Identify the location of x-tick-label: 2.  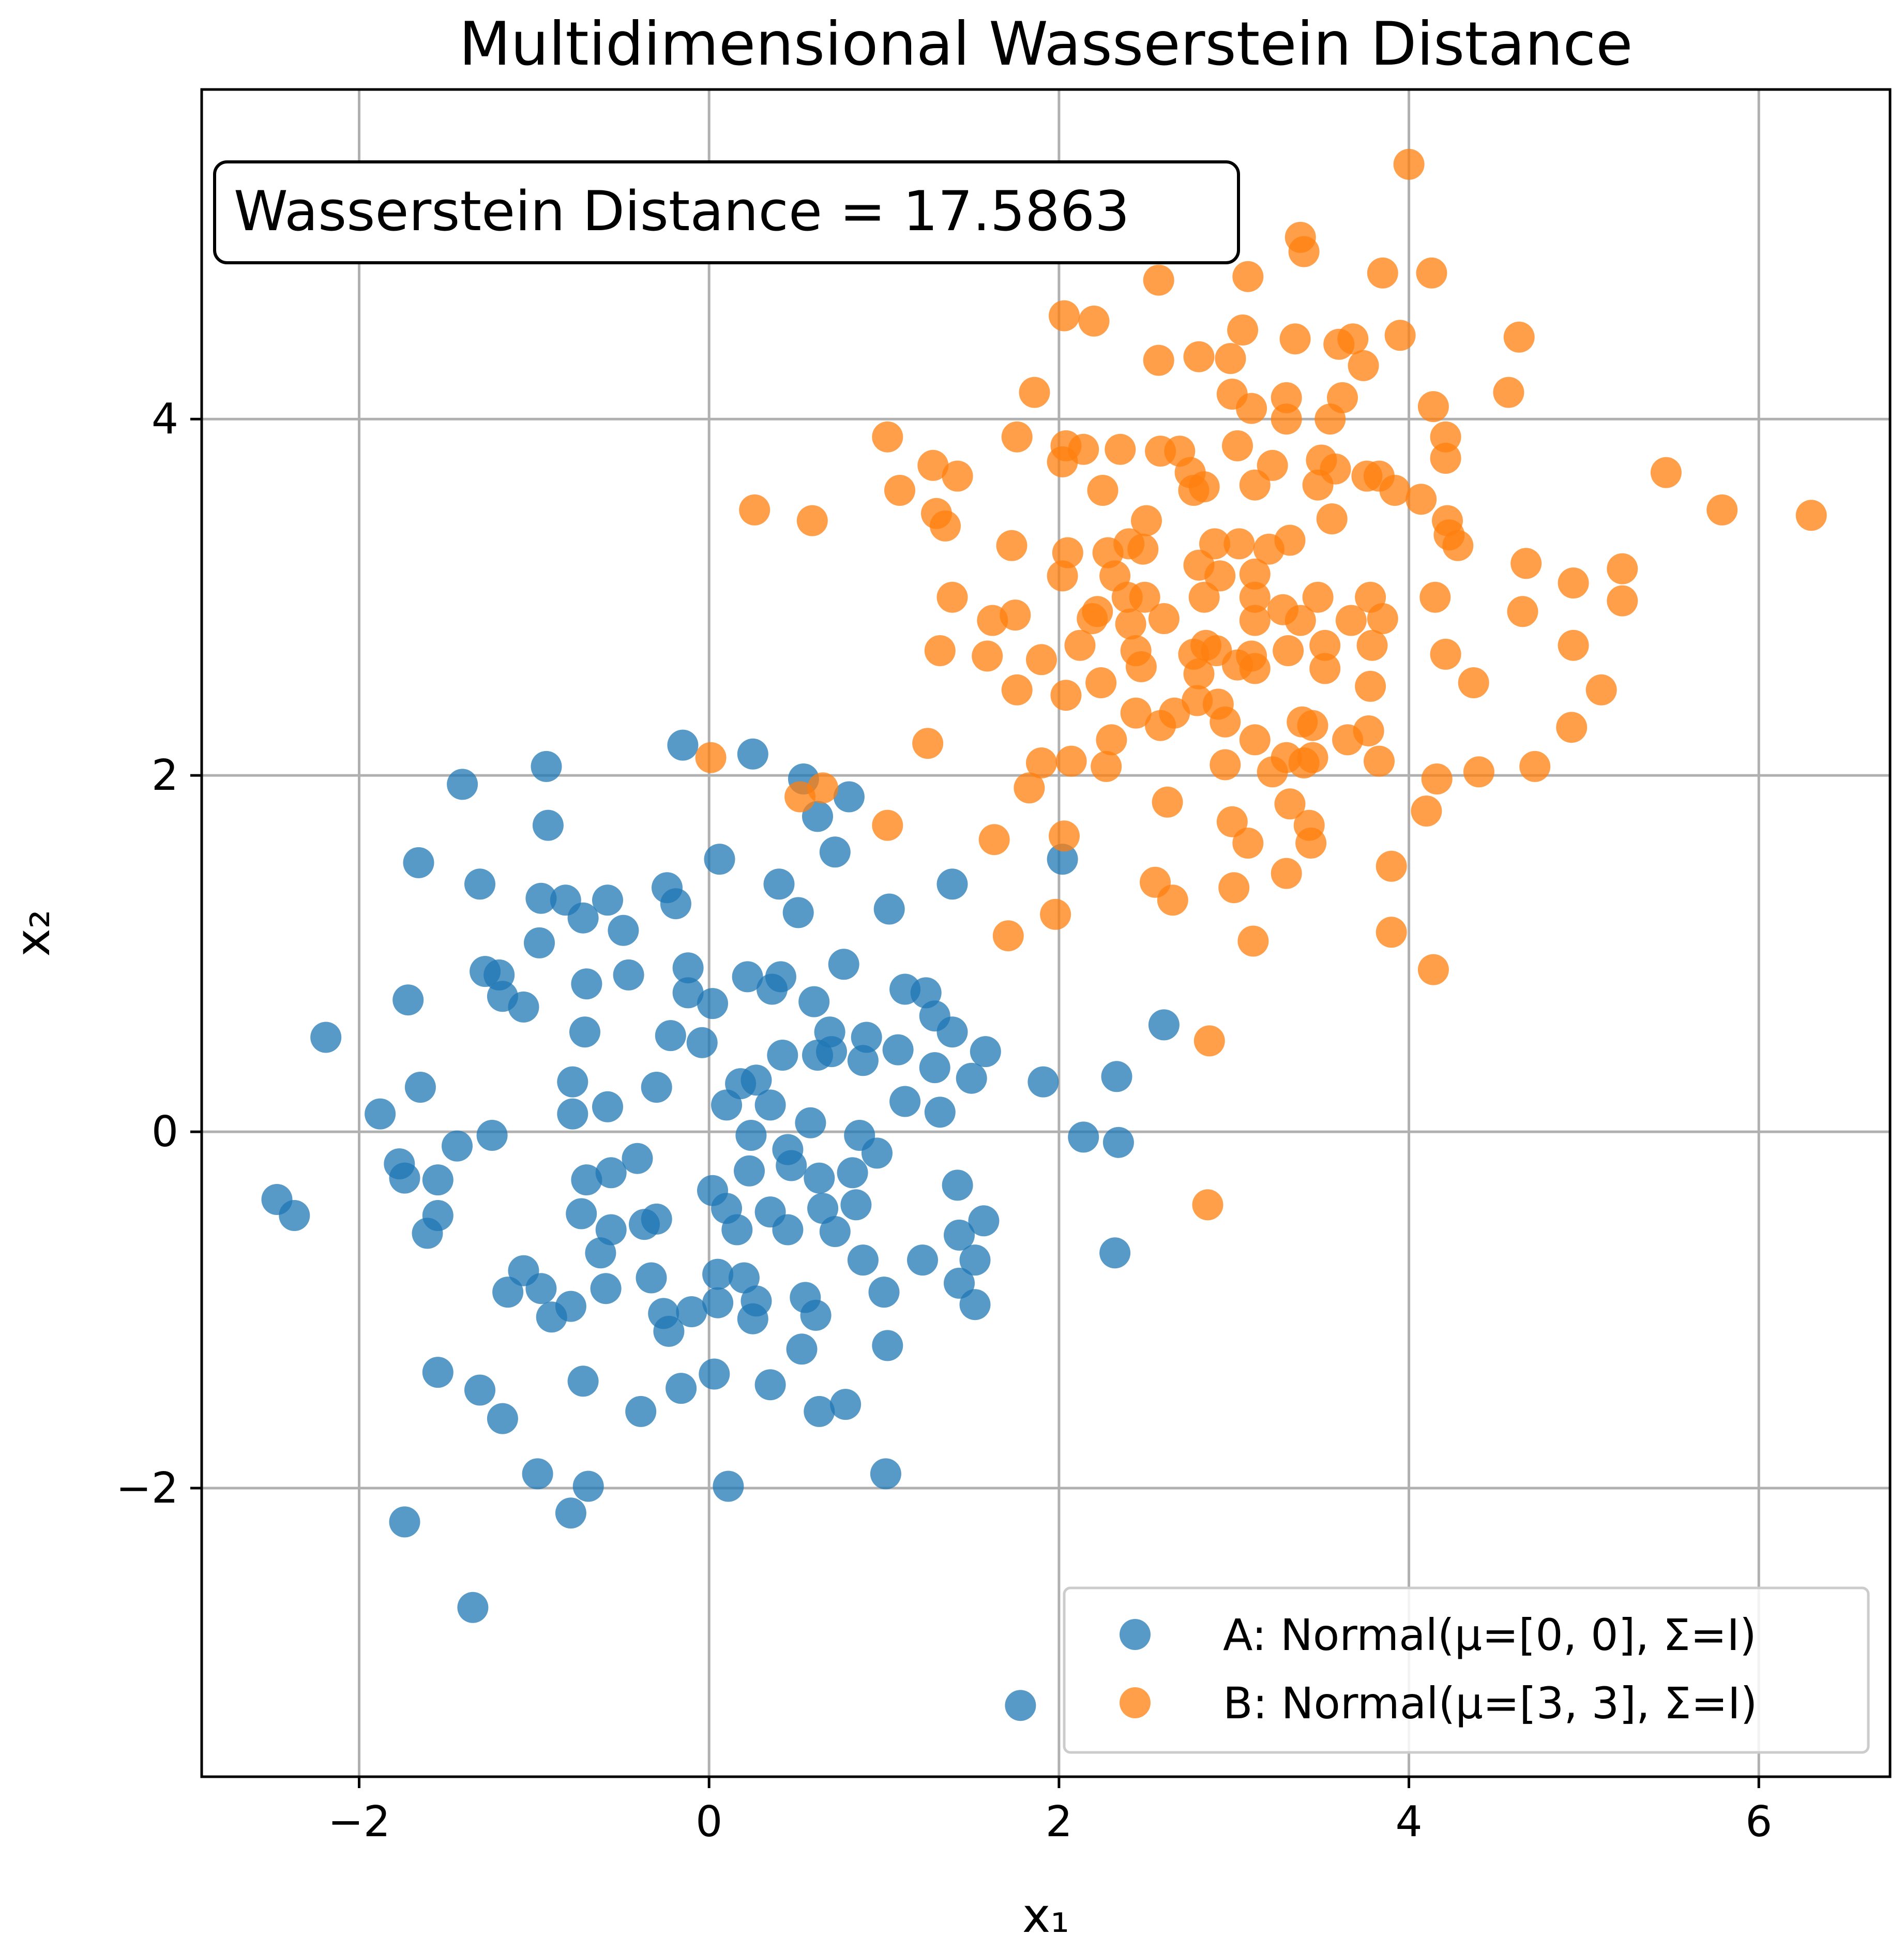
(1059, 1822).